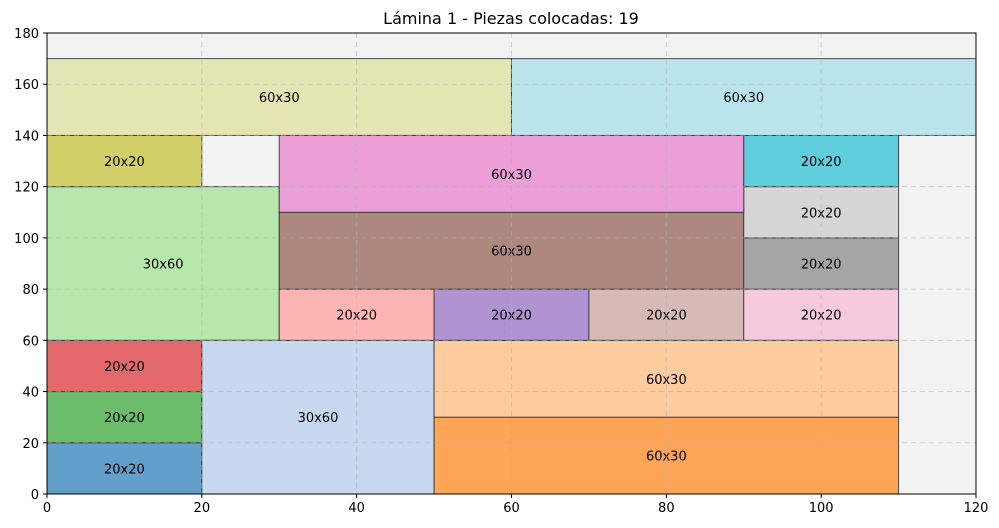  I want to click on x-tick-label-0: 0, so click(47, 508).